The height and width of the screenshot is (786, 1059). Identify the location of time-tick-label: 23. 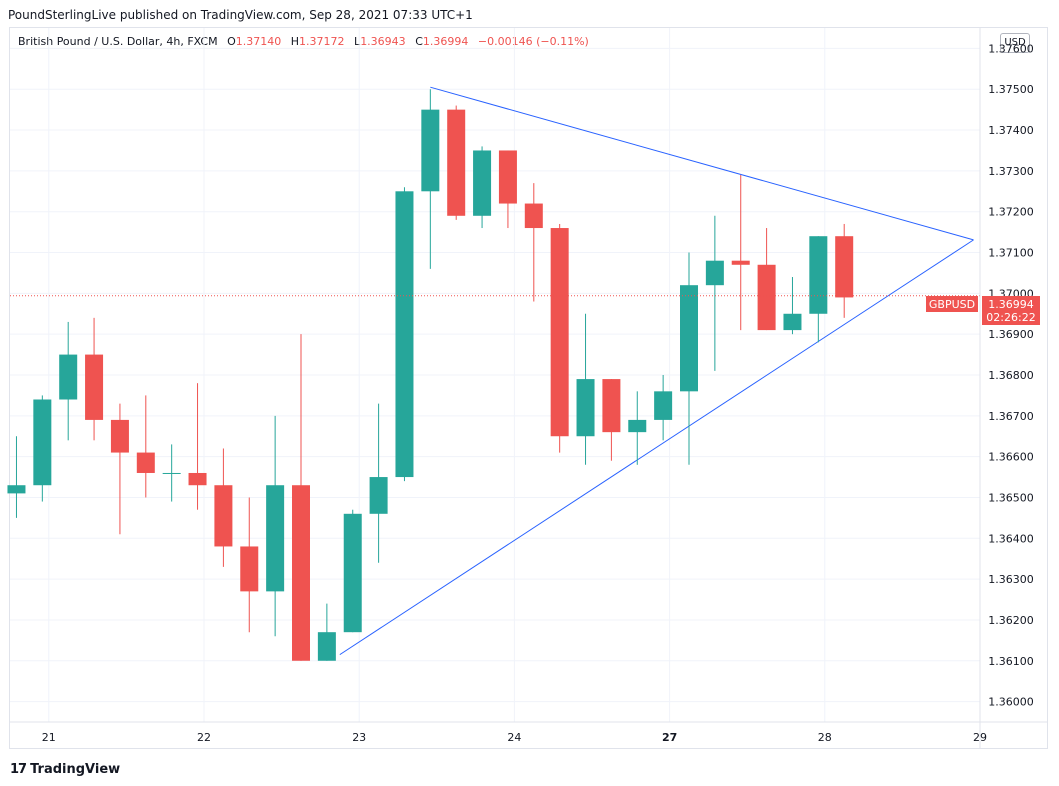
(359, 737).